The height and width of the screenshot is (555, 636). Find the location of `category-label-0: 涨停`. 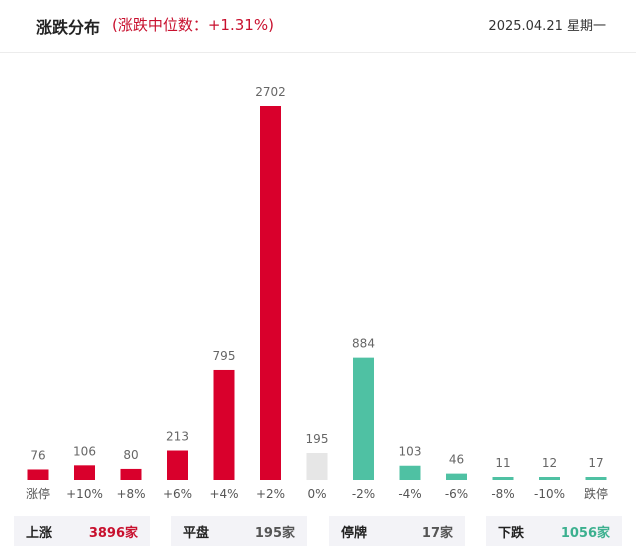

category-label-0: 涨停 is located at coordinates (38, 493).